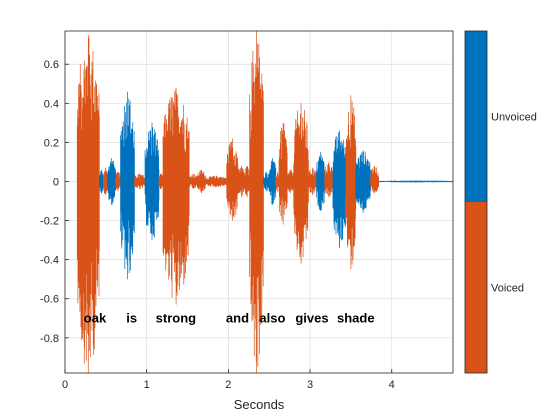 This screenshot has width=560, height=420. I want to click on x-tick-label: 4, so click(392, 385).